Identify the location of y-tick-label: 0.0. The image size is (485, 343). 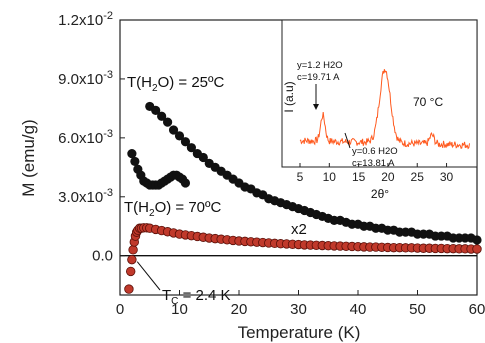
(102, 256).